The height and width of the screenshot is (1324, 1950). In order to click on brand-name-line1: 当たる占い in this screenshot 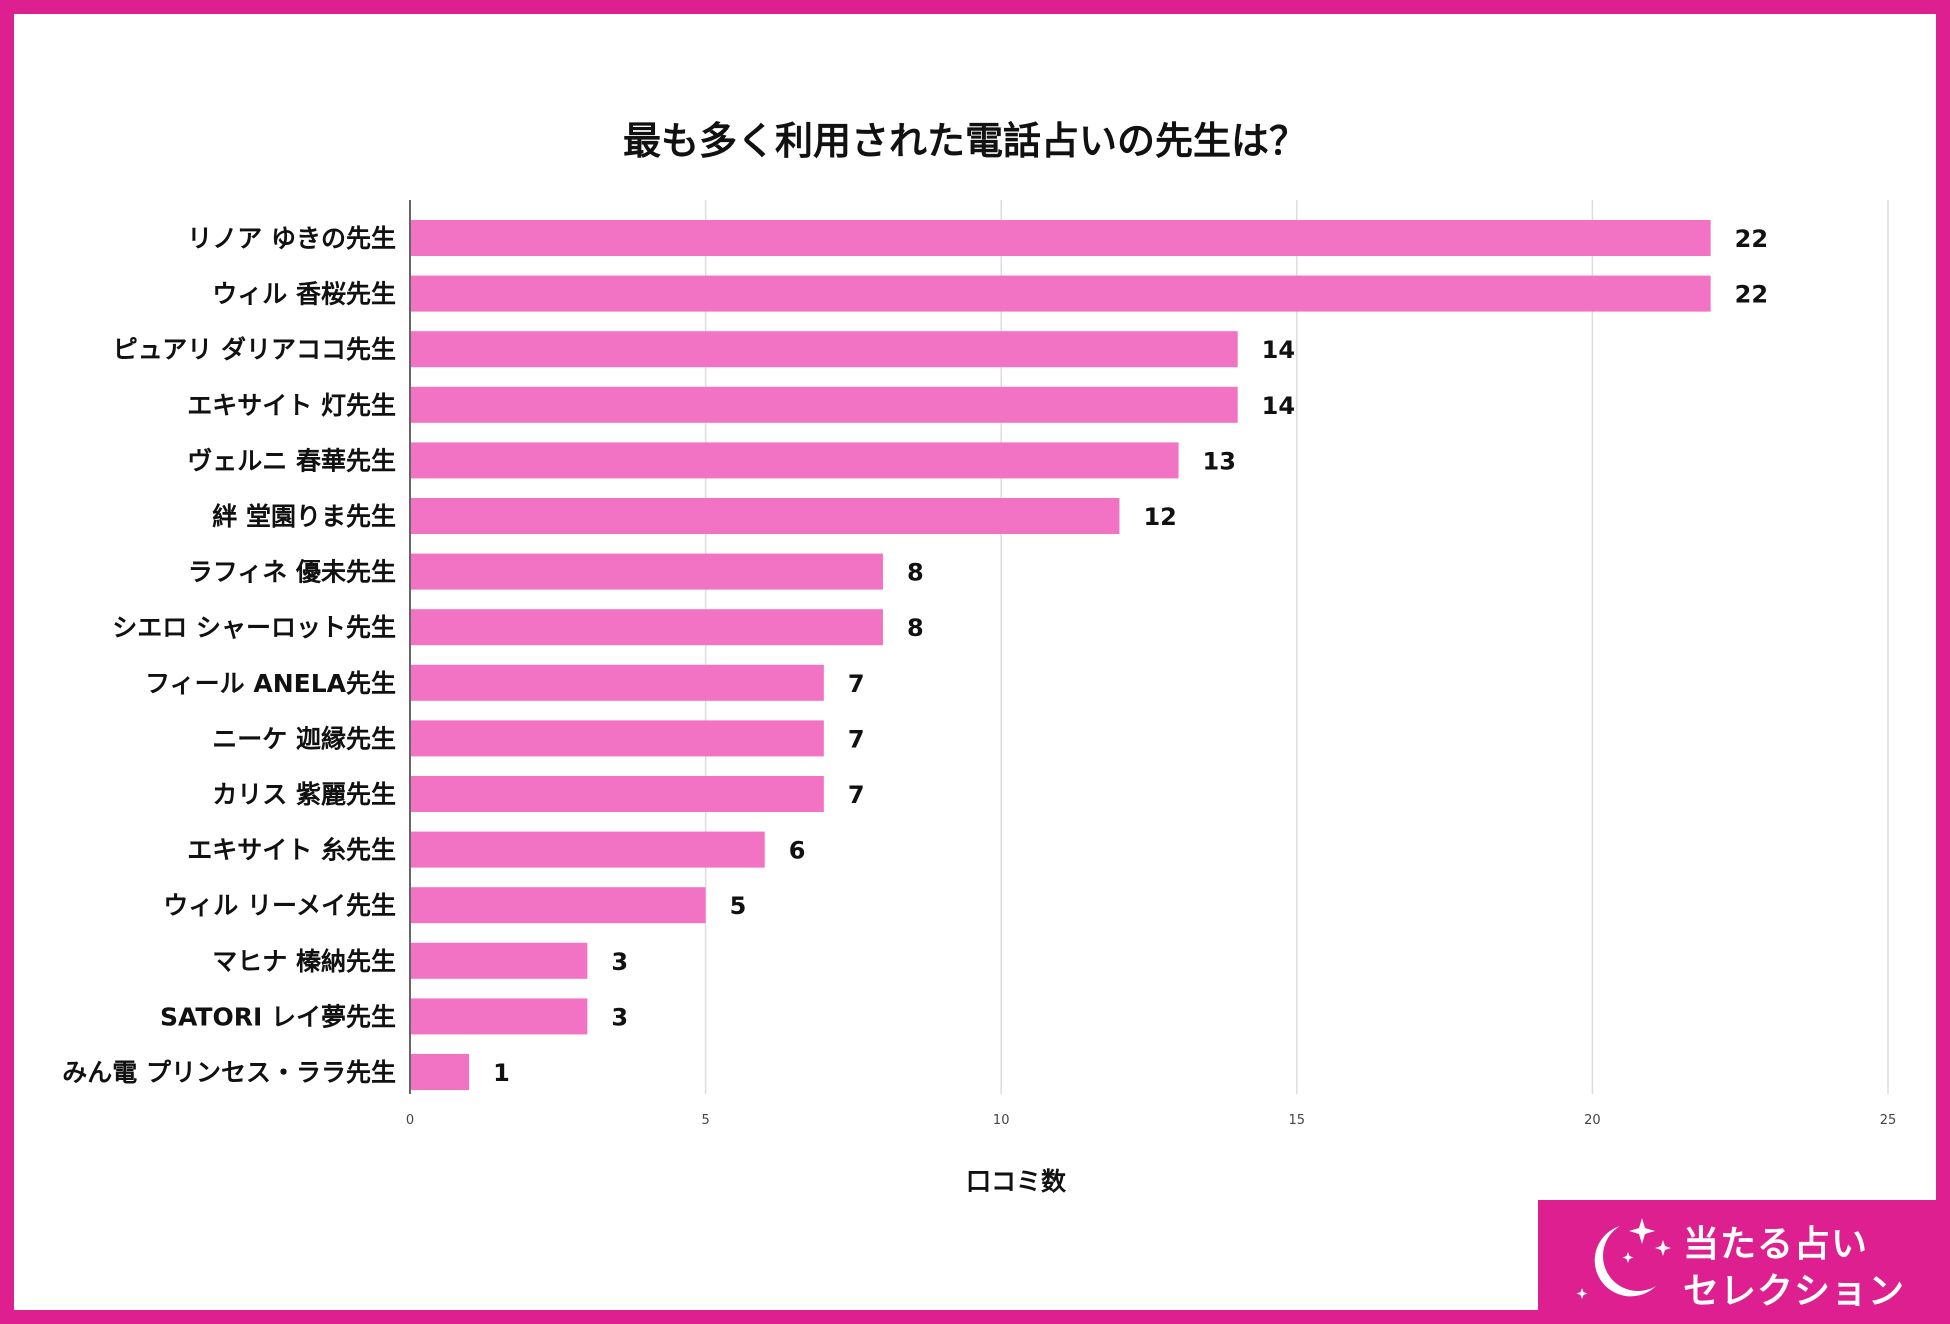, I will do `click(1776, 1244)`.